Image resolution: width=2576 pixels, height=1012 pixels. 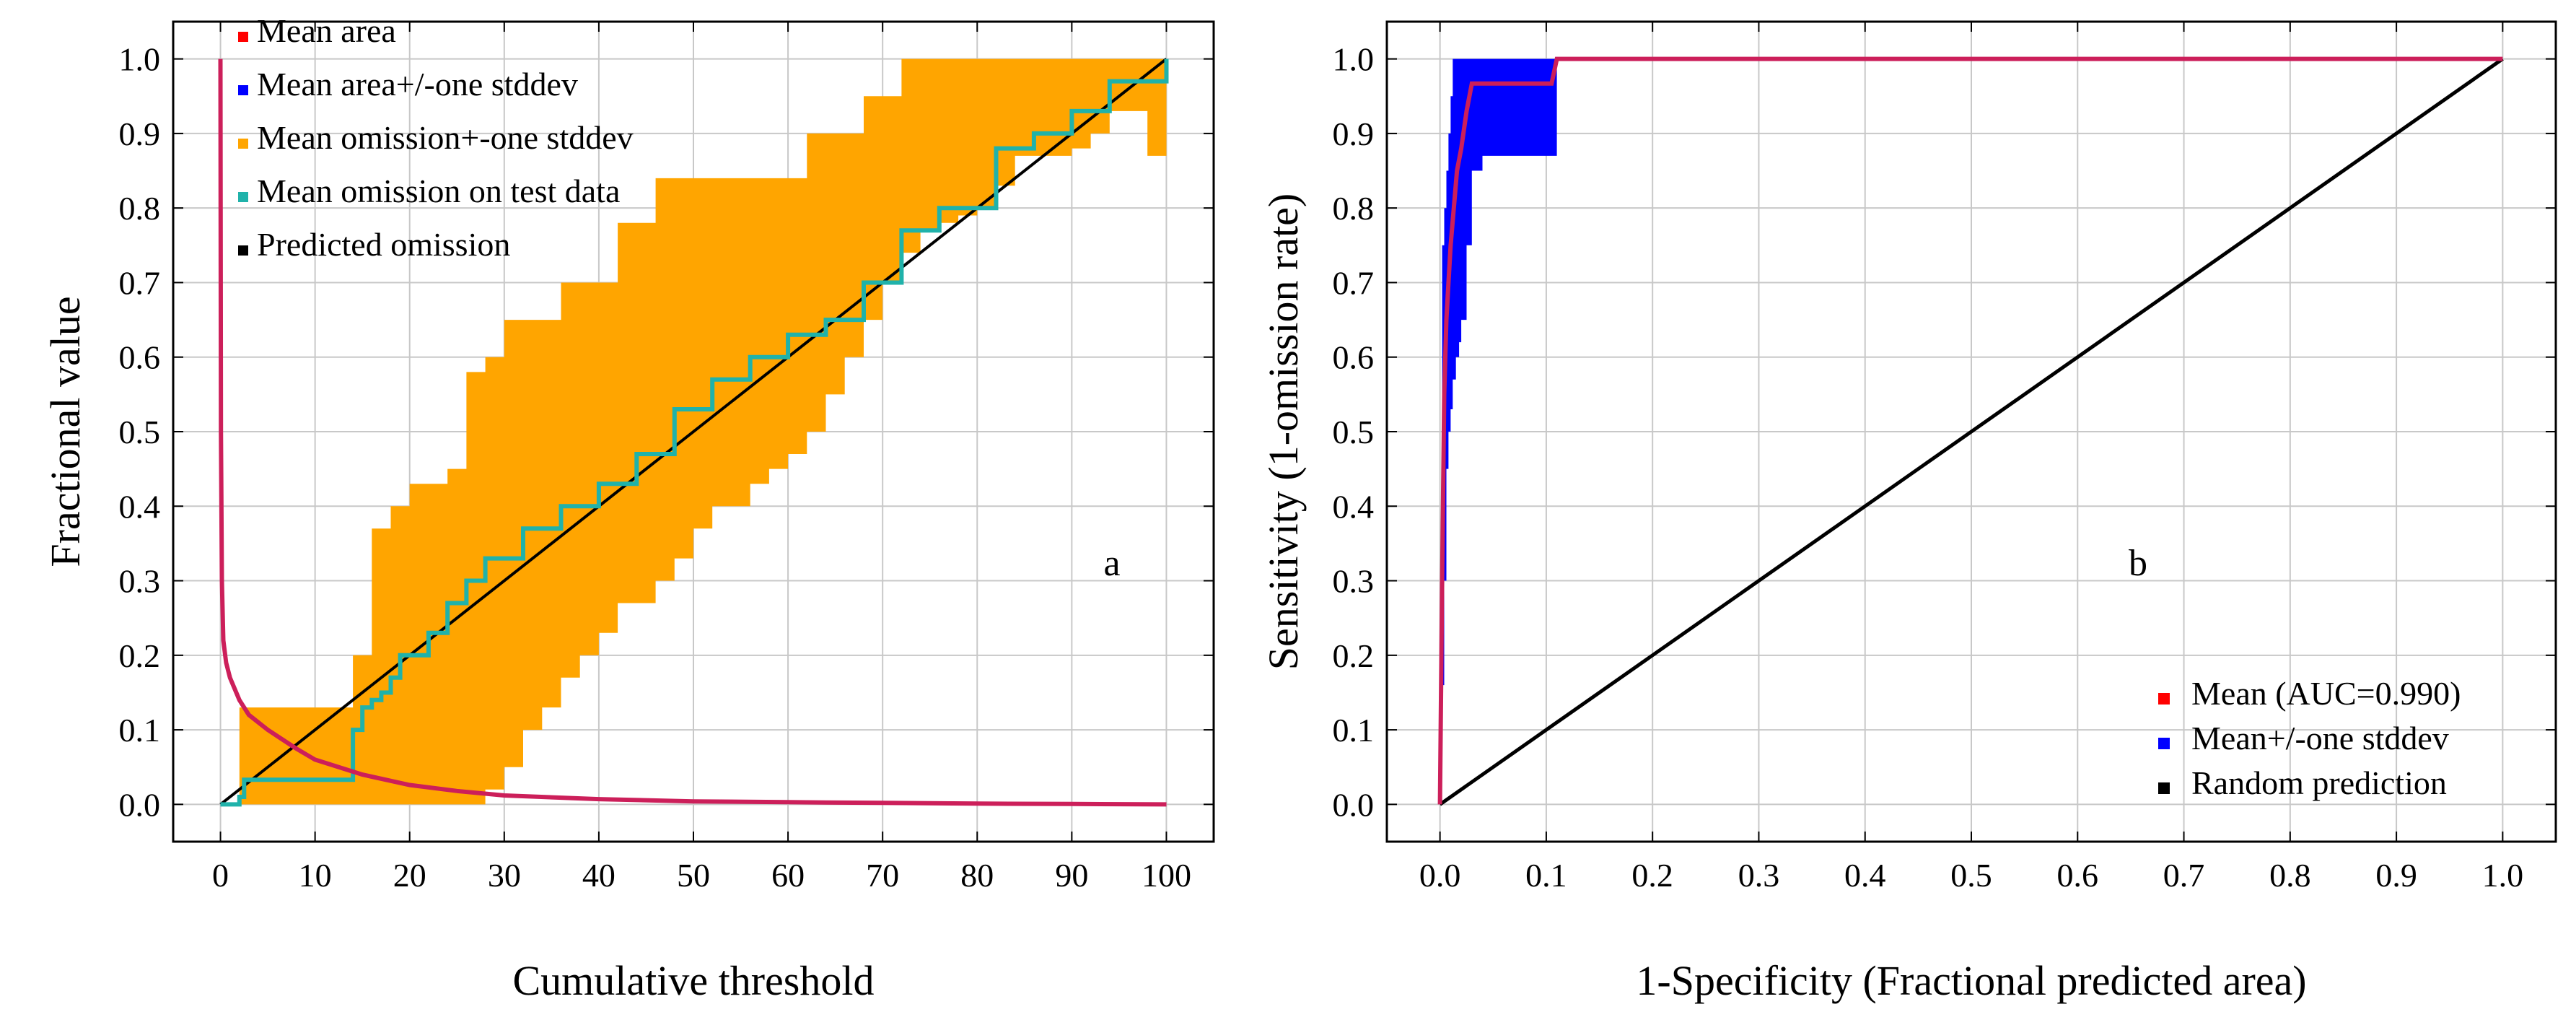 I want to click on legend-label: Mean (AUC=0.990), so click(x=2326, y=693).